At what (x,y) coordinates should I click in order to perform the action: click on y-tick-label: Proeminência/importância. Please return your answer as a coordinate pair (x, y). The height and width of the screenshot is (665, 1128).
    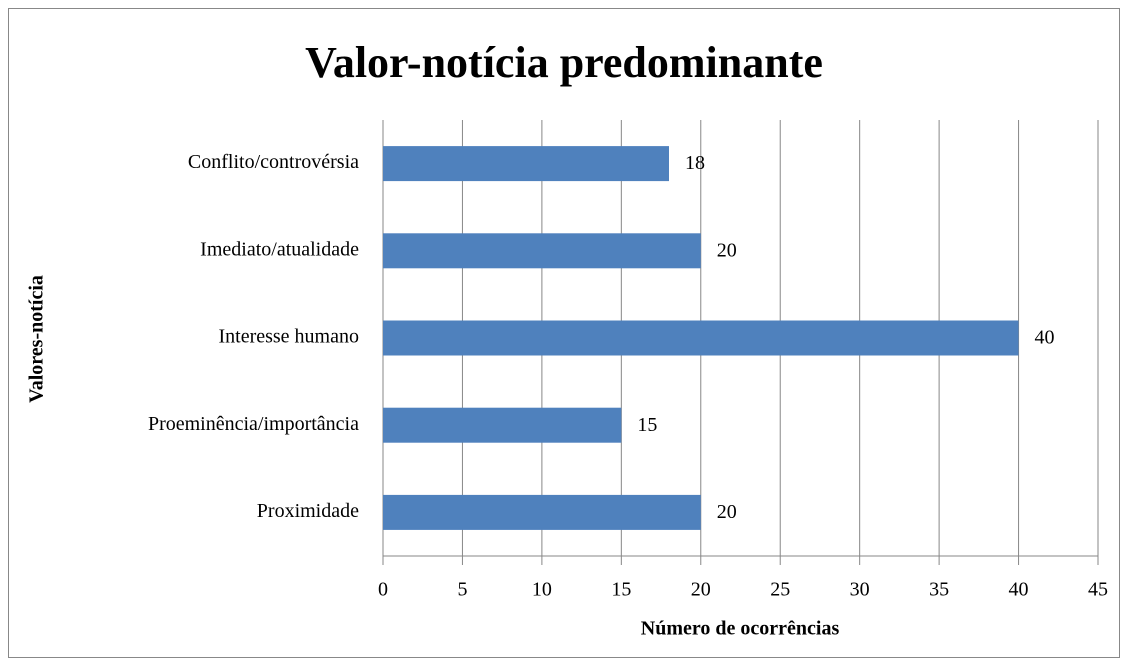
    Looking at the image, I should click on (253, 424).